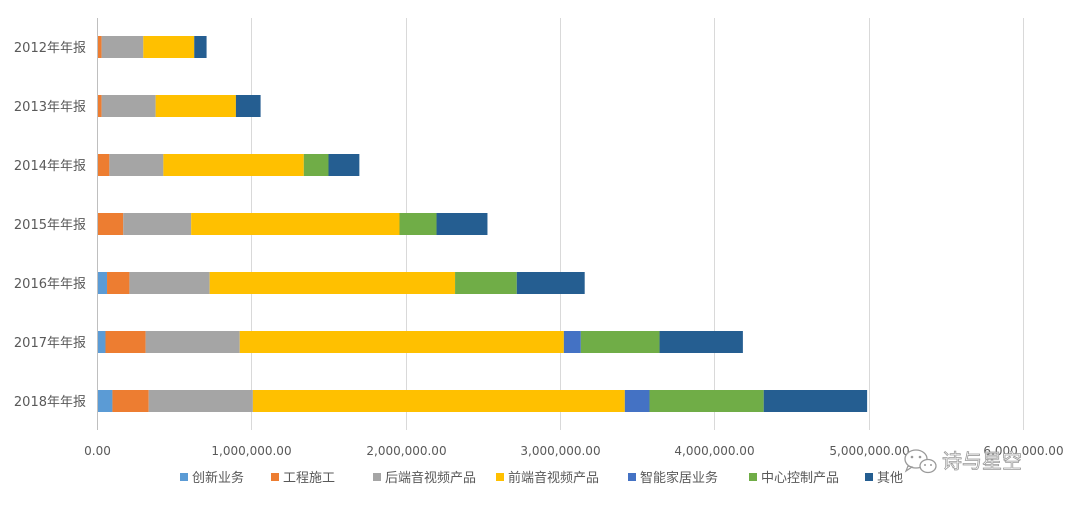 The image size is (1080, 507). What do you see at coordinates (800, 478) in the screenshot?
I see `legend-label: 中心控制产品` at bounding box center [800, 478].